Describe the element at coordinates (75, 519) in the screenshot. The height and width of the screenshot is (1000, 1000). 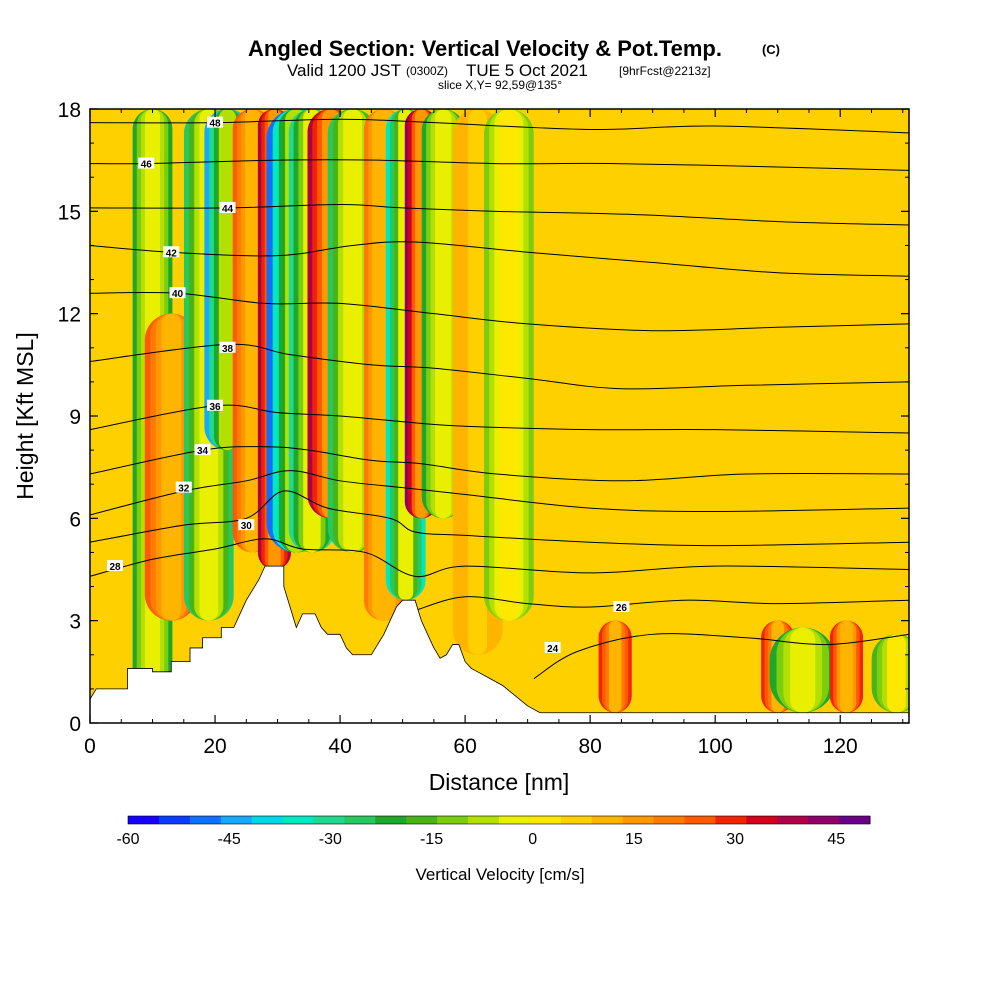
I see `y-tick-label: 6` at that location.